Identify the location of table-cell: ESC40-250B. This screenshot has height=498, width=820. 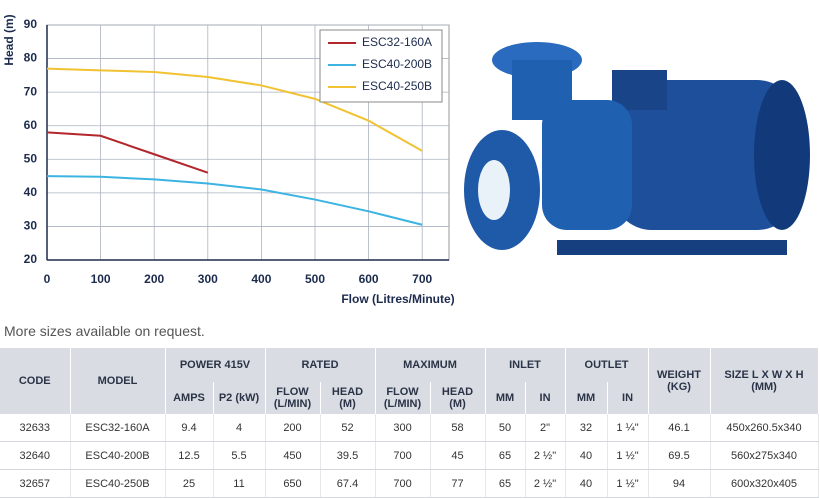
(118, 483).